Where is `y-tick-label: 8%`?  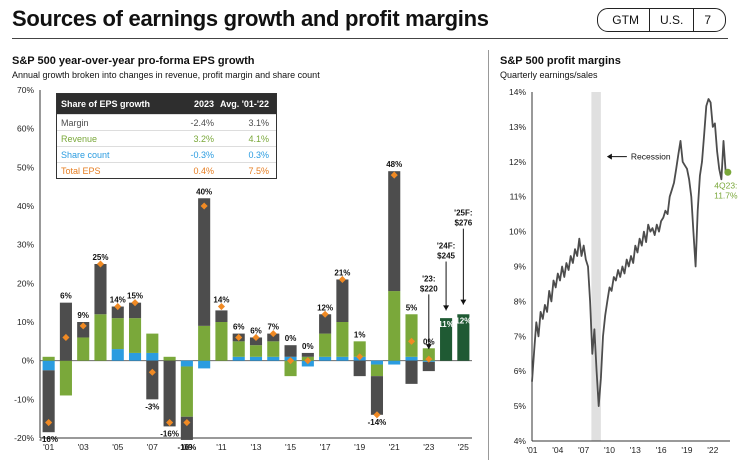
y-tick-label: 8% is located at coordinates (520, 301).